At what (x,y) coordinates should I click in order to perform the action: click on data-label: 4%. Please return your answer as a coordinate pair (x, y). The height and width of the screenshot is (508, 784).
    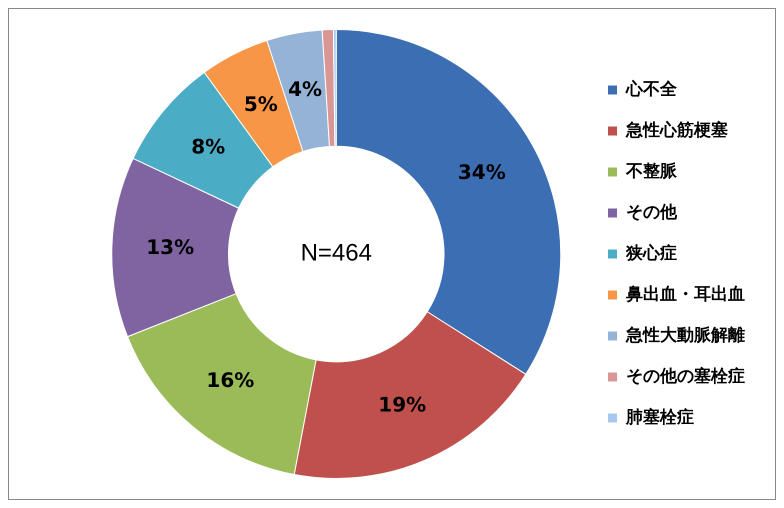
    Looking at the image, I should click on (305, 89).